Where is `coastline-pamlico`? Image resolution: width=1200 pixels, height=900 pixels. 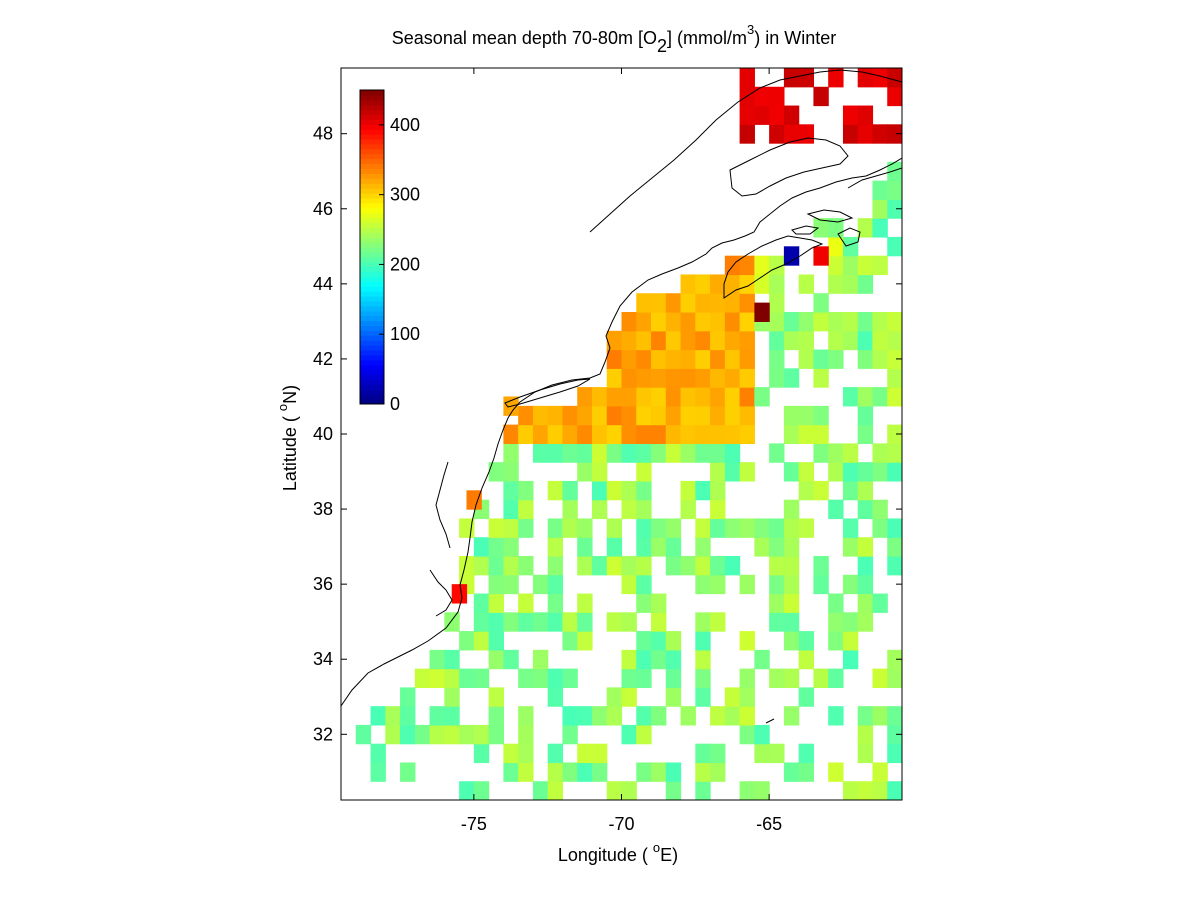 coastline-pamlico is located at coordinates (441, 593).